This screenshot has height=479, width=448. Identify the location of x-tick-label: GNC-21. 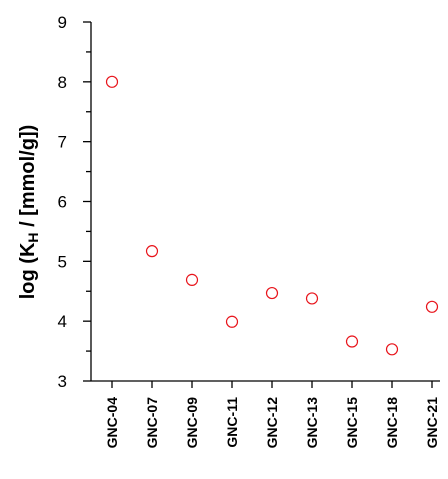
(432, 423).